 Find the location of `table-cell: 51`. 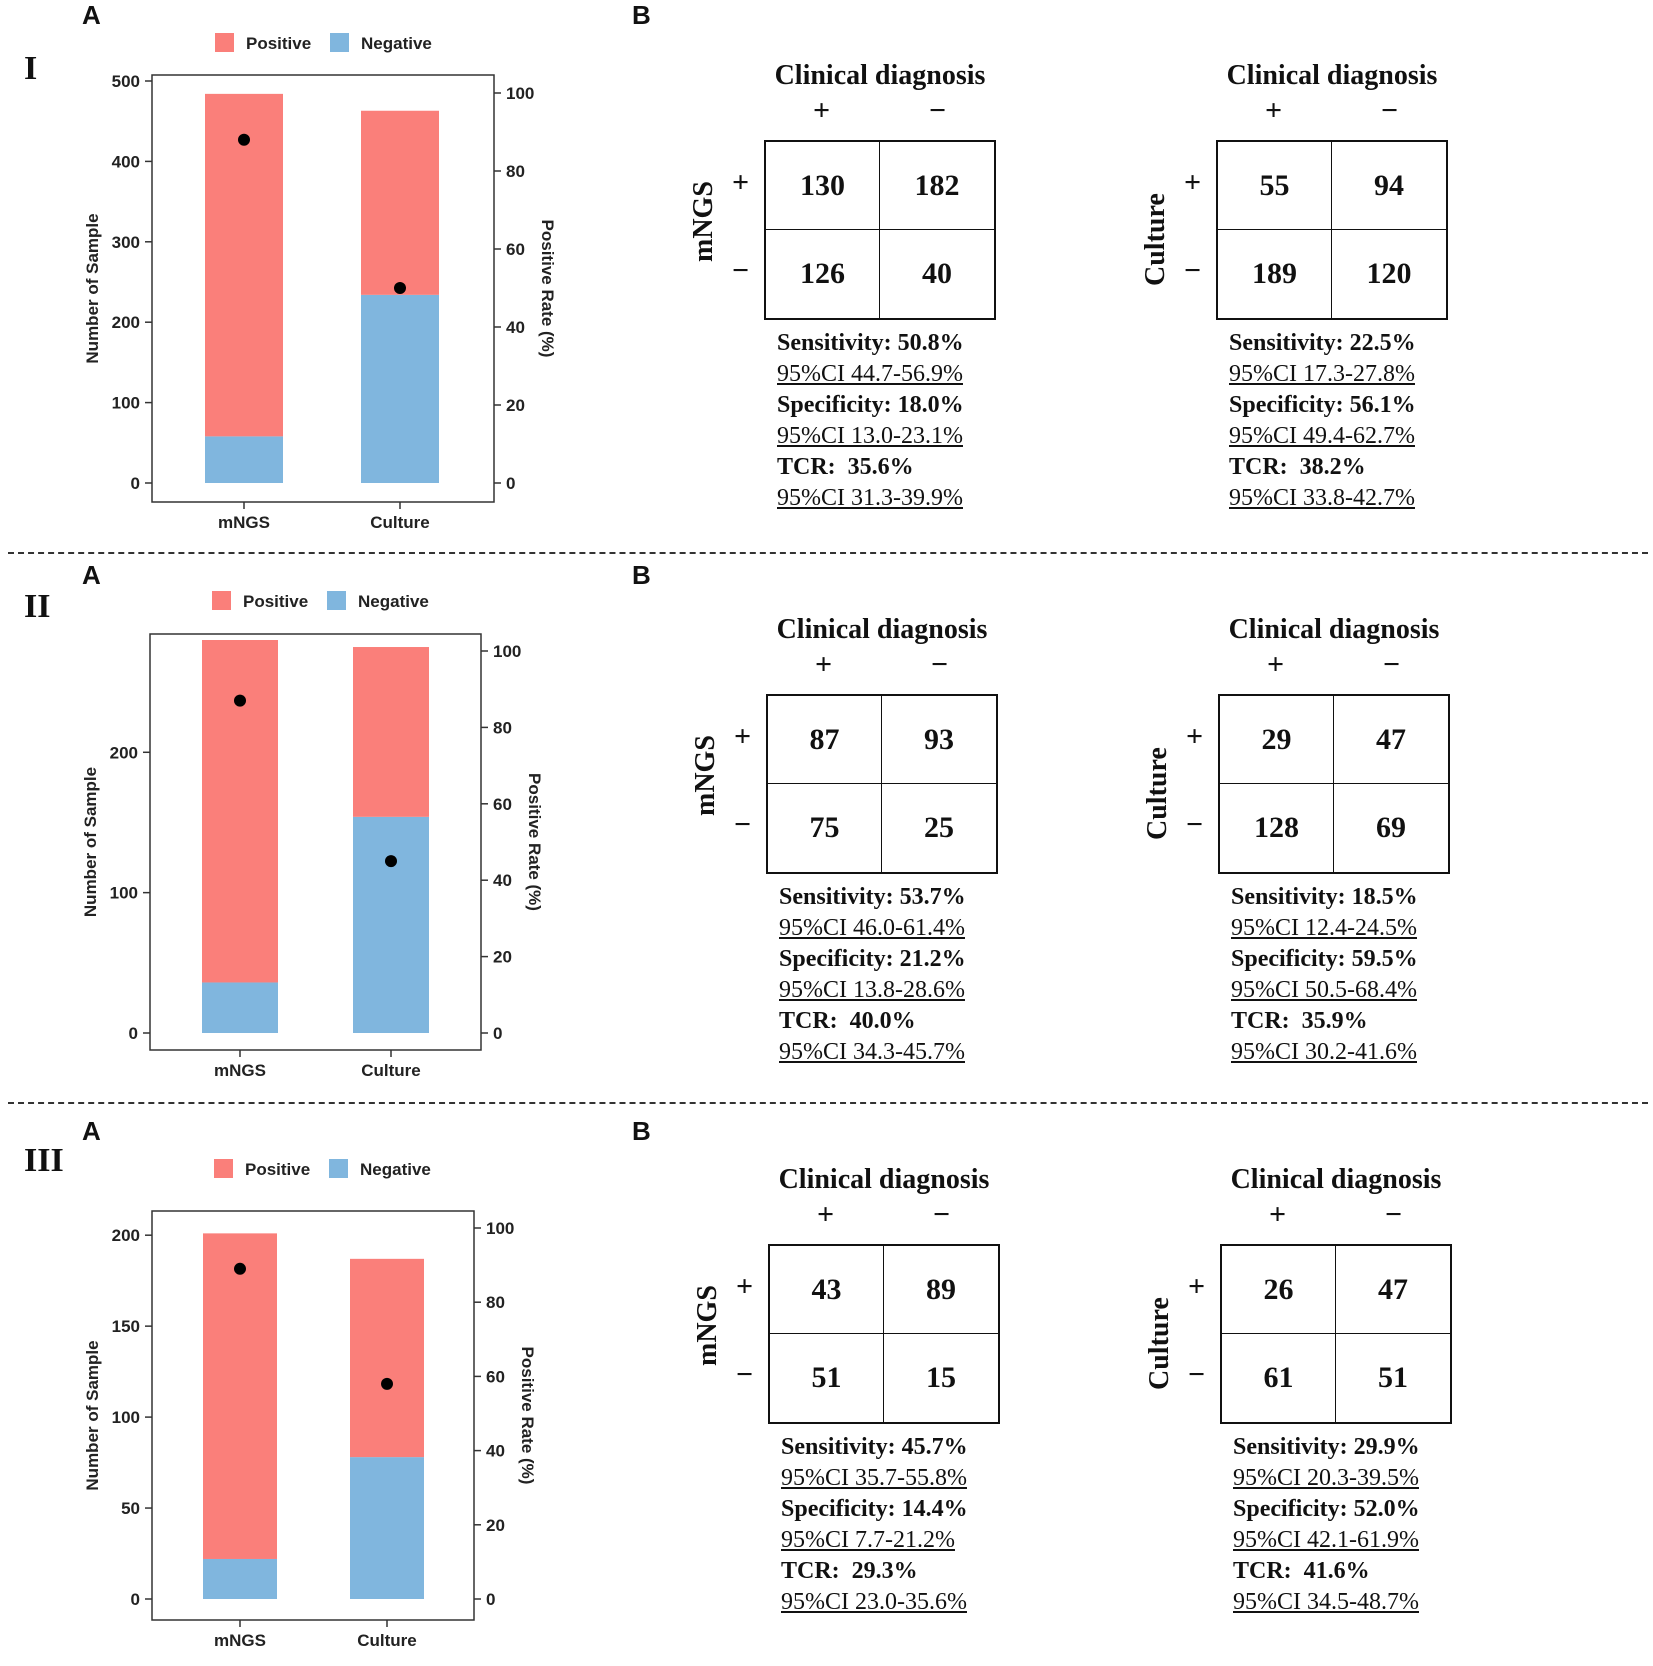

table-cell: 51 is located at coordinates (827, 1378).